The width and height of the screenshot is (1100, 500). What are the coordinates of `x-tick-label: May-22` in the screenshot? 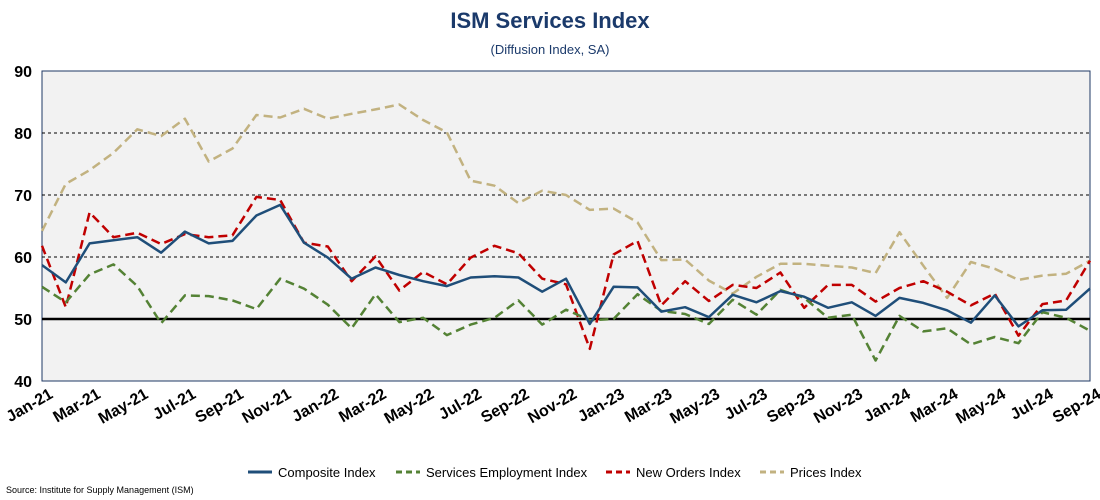 It's located at (410, 407).